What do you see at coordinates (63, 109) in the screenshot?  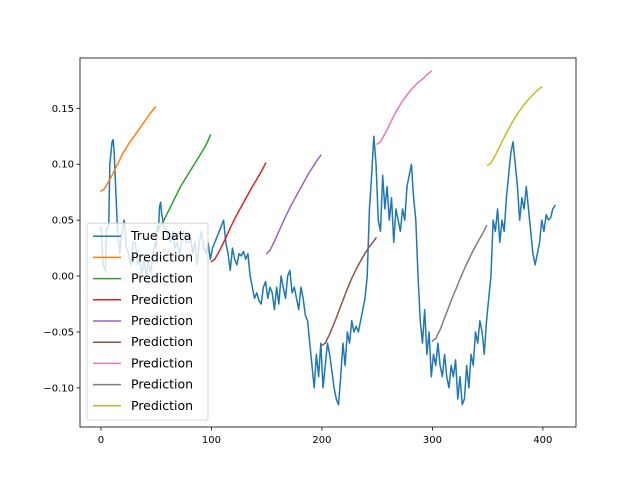 I see `y-tick-label: 0.15` at bounding box center [63, 109].